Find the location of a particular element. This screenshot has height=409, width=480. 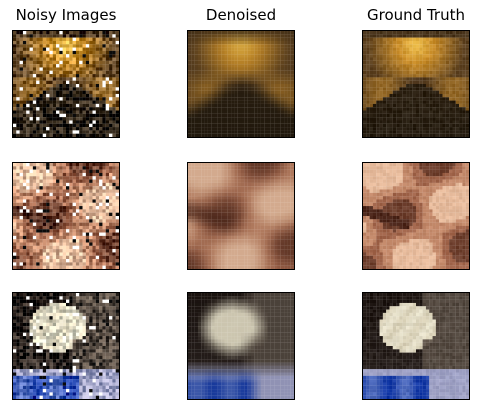

noisy-image-marble is located at coordinates (66, 216).